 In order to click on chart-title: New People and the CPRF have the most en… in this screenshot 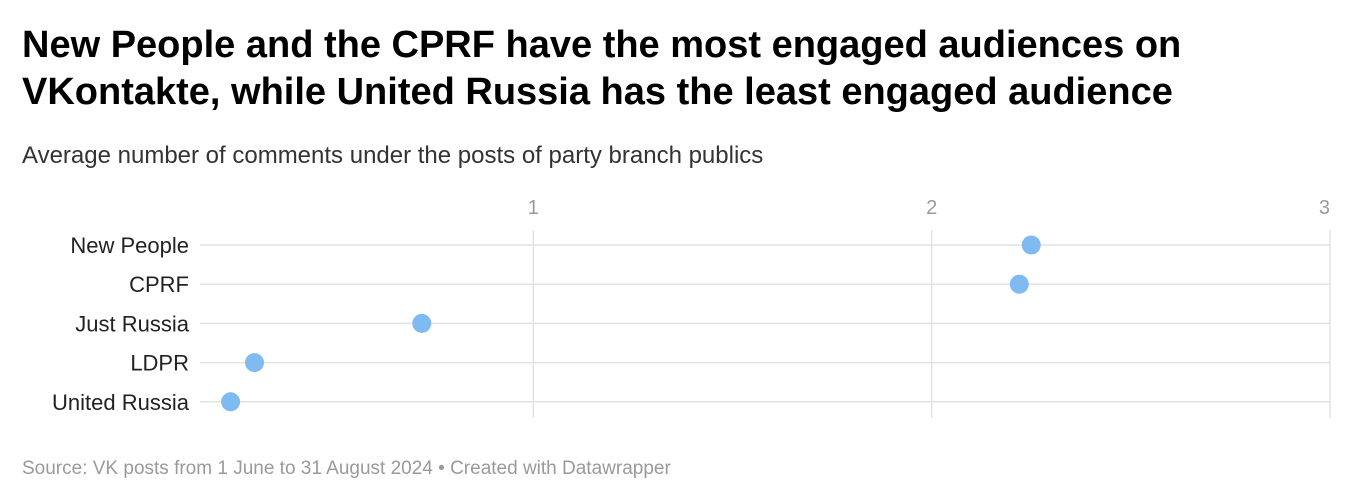, I will do `click(602, 68)`.